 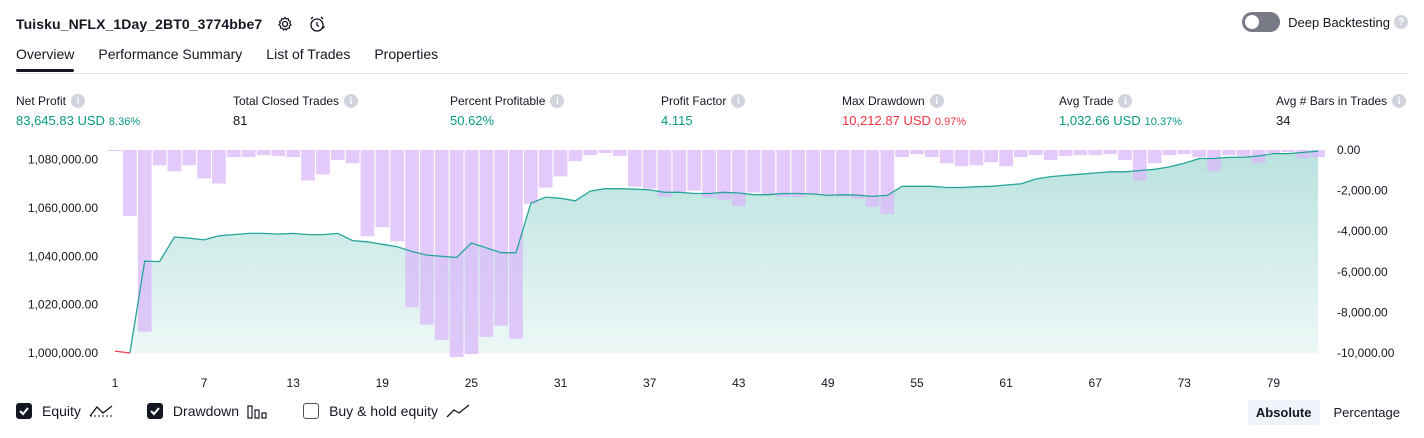 What do you see at coordinates (1261, 22) in the screenshot?
I see `deep-backtesting-toggle` at bounding box center [1261, 22].